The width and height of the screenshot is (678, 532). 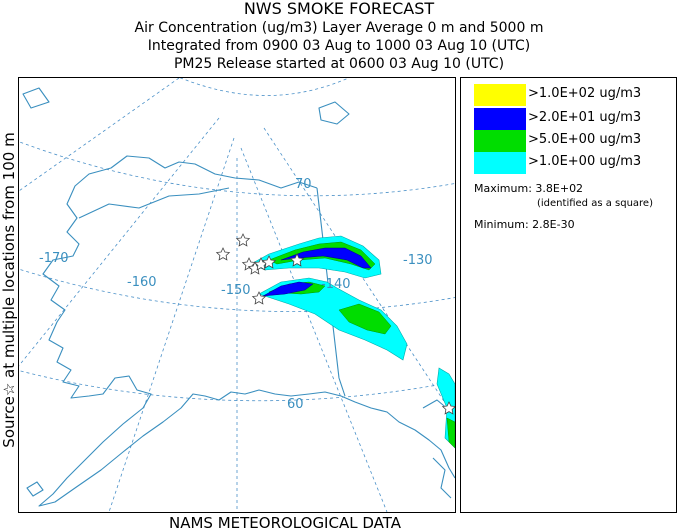 I want to click on legend-row-1: >1.0E+02 ug/m3, so click(x=574, y=95).